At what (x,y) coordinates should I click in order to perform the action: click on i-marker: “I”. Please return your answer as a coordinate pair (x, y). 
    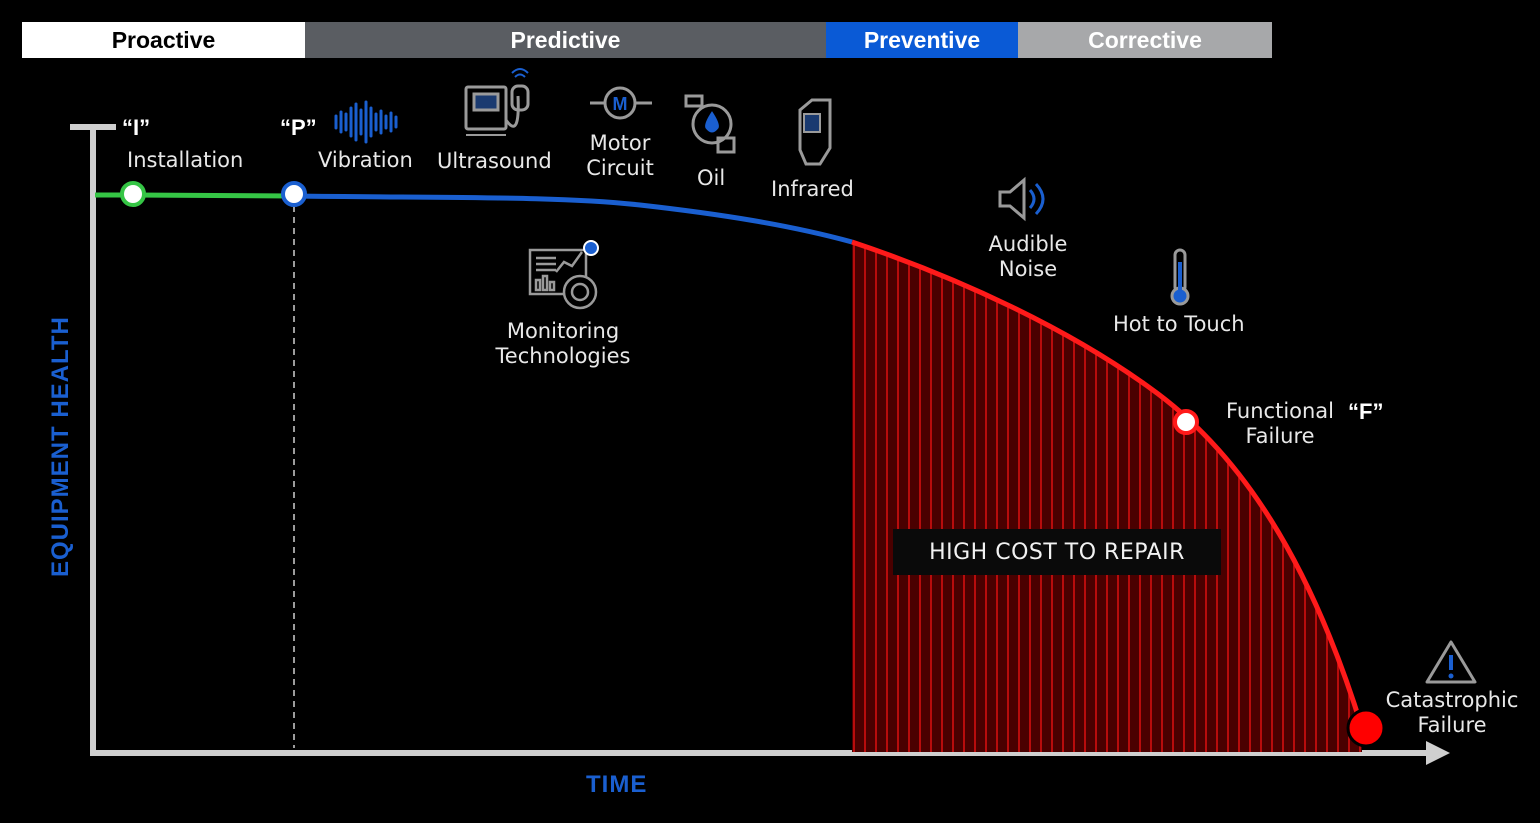
    Looking at the image, I should click on (136, 127).